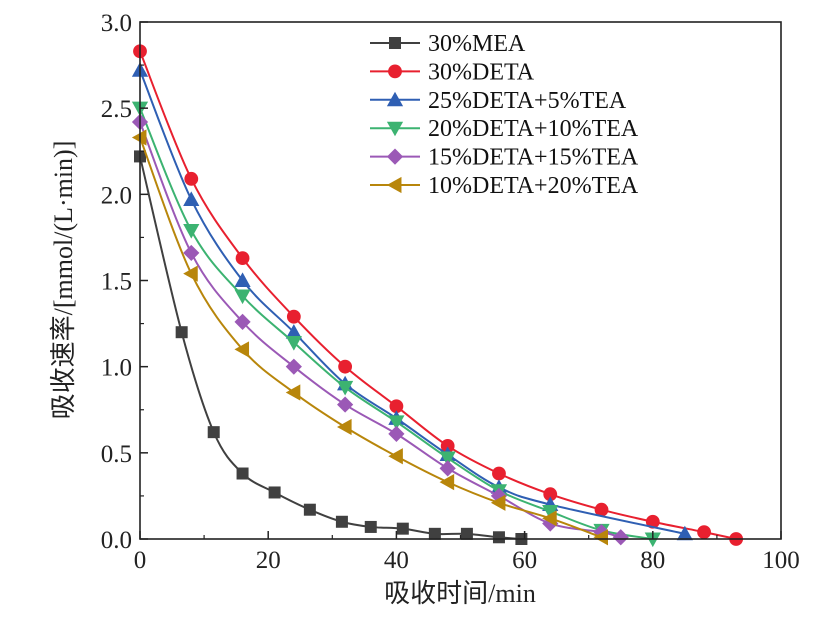  What do you see at coordinates (527, 101) in the screenshot?
I see `legend-label: 25%DETA+5%TEA` at bounding box center [527, 101].